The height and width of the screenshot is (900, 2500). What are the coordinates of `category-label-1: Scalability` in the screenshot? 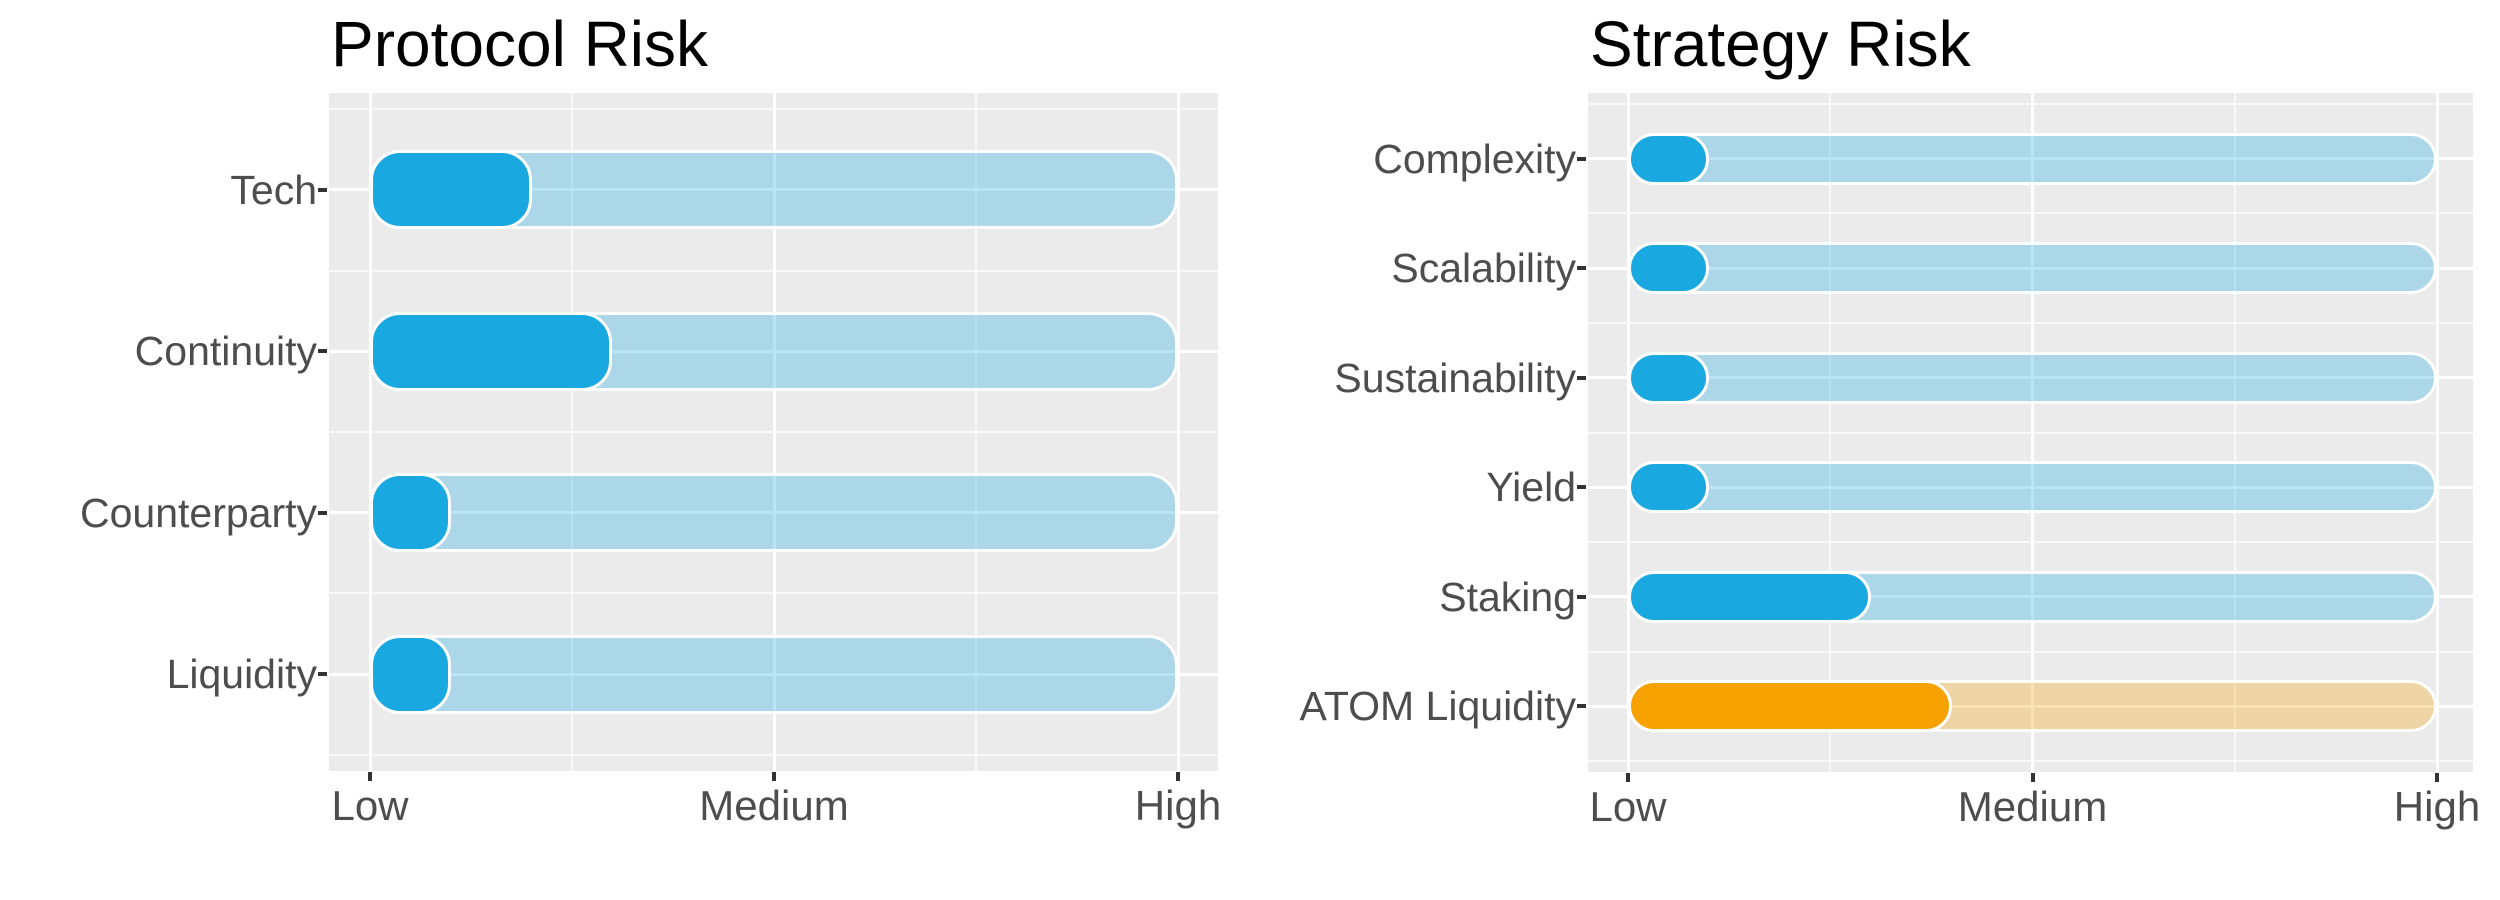 It's located at (1483, 268).